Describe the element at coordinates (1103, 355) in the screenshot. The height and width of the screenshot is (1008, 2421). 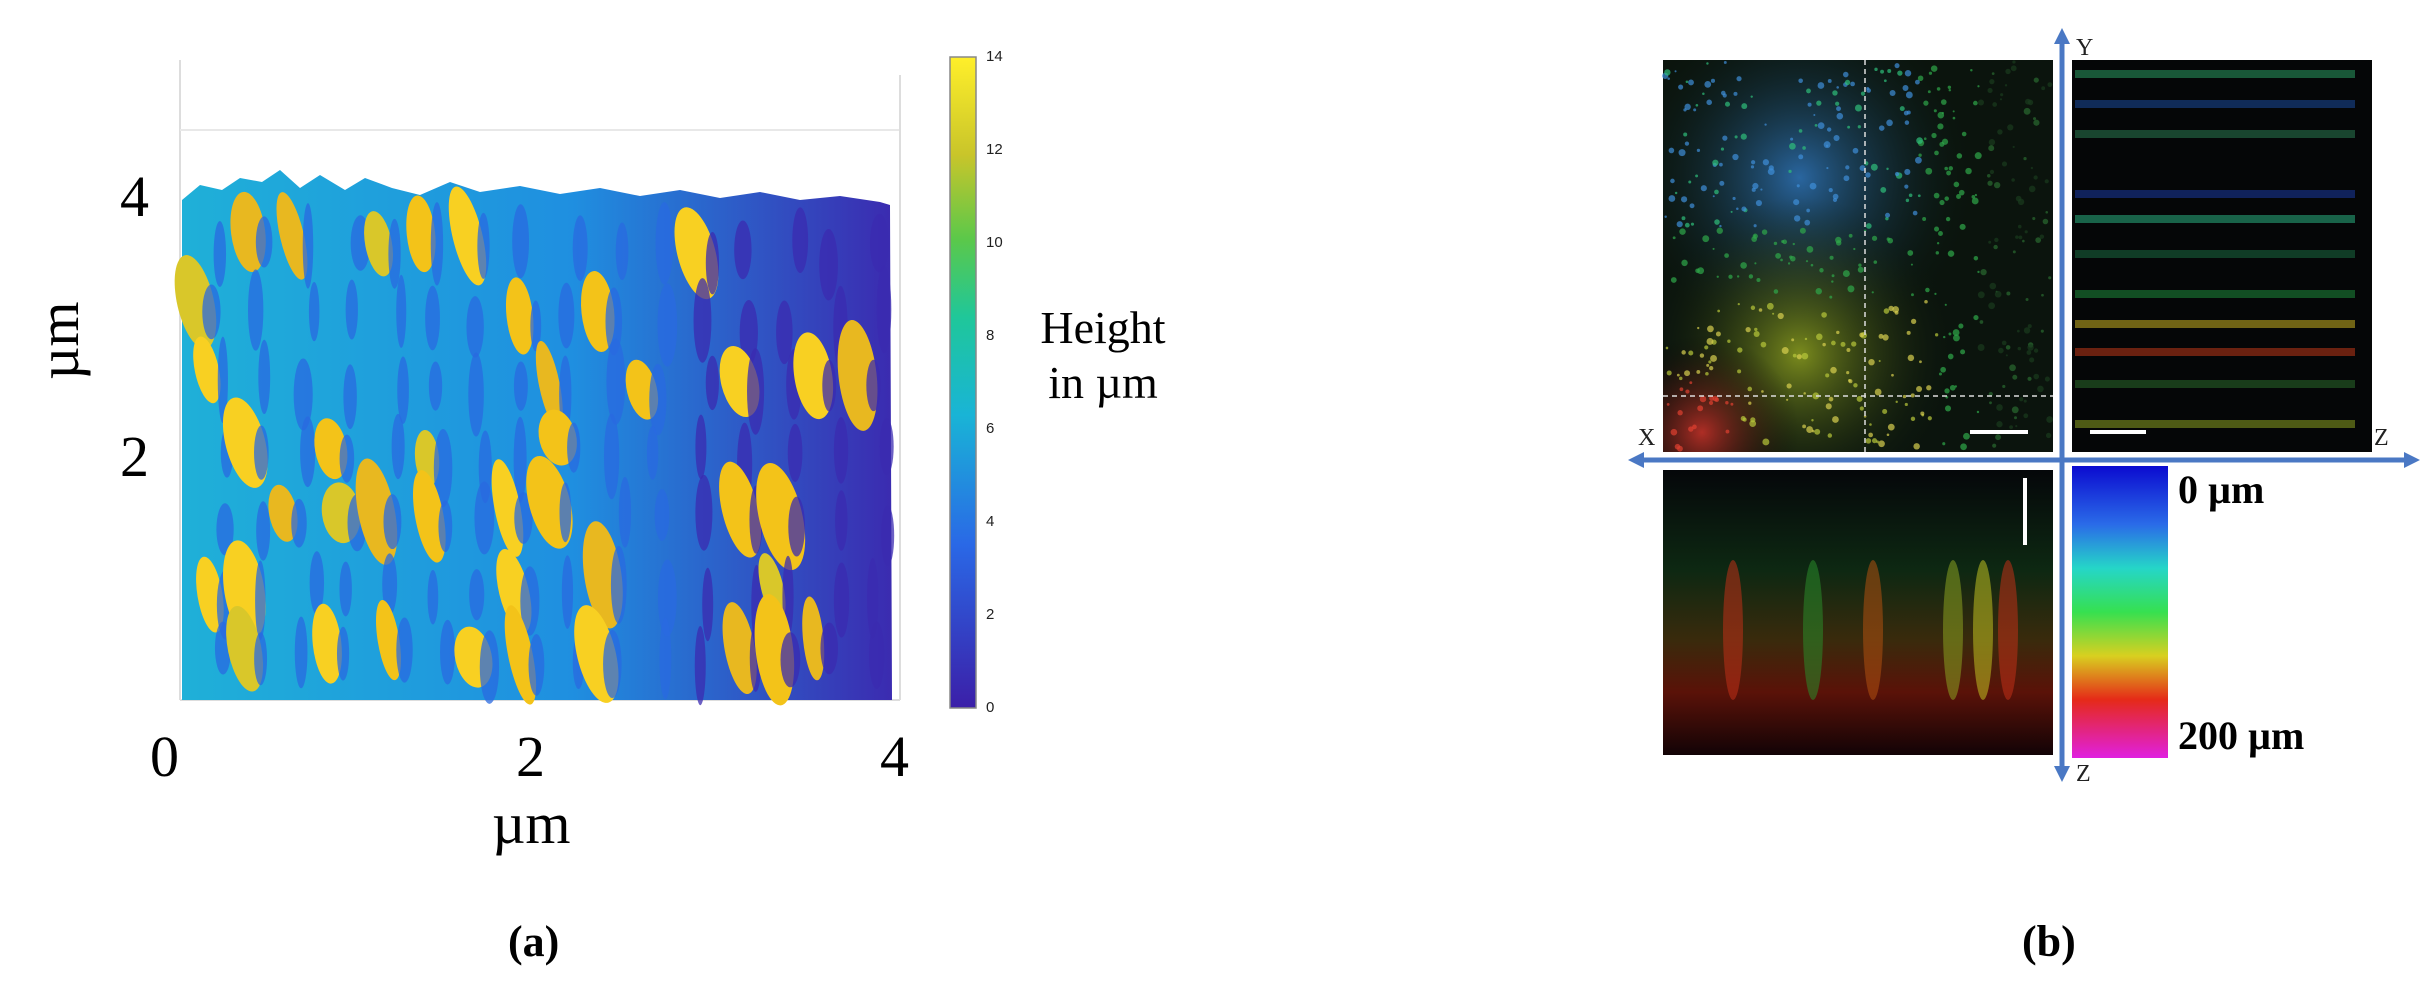
I see `height-label: Height in µm` at that location.